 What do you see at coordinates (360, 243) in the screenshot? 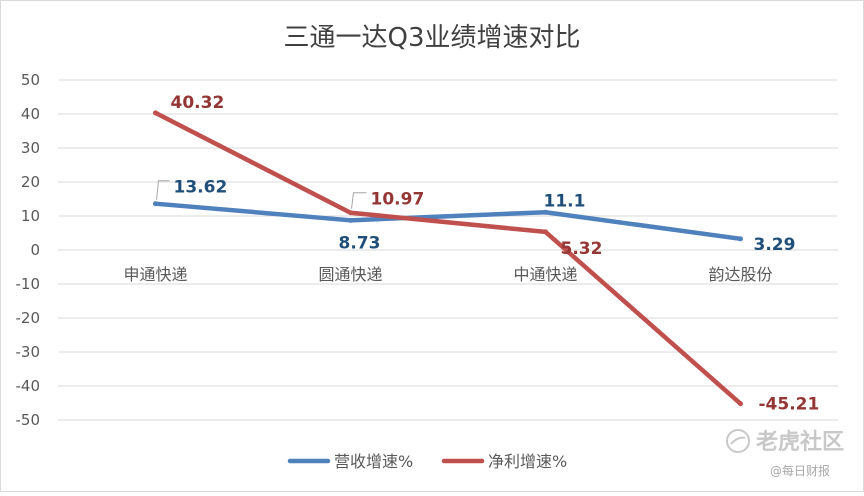
I see `data-label: 8.73` at bounding box center [360, 243].